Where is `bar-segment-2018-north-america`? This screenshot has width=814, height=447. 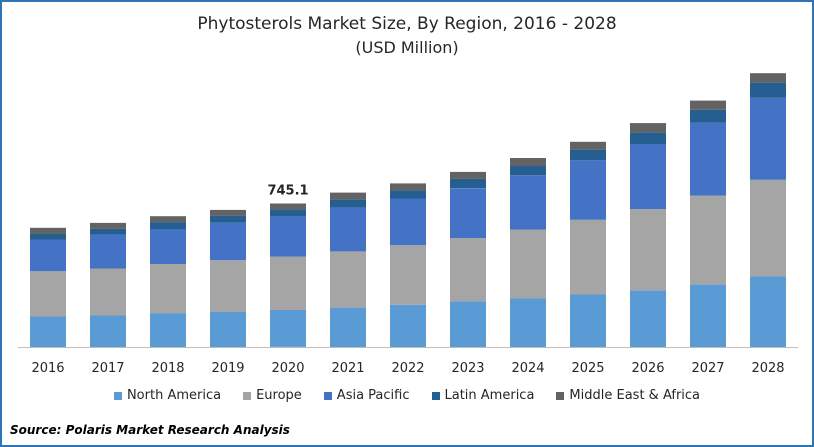 bar-segment-2018-north-america is located at coordinates (168, 330).